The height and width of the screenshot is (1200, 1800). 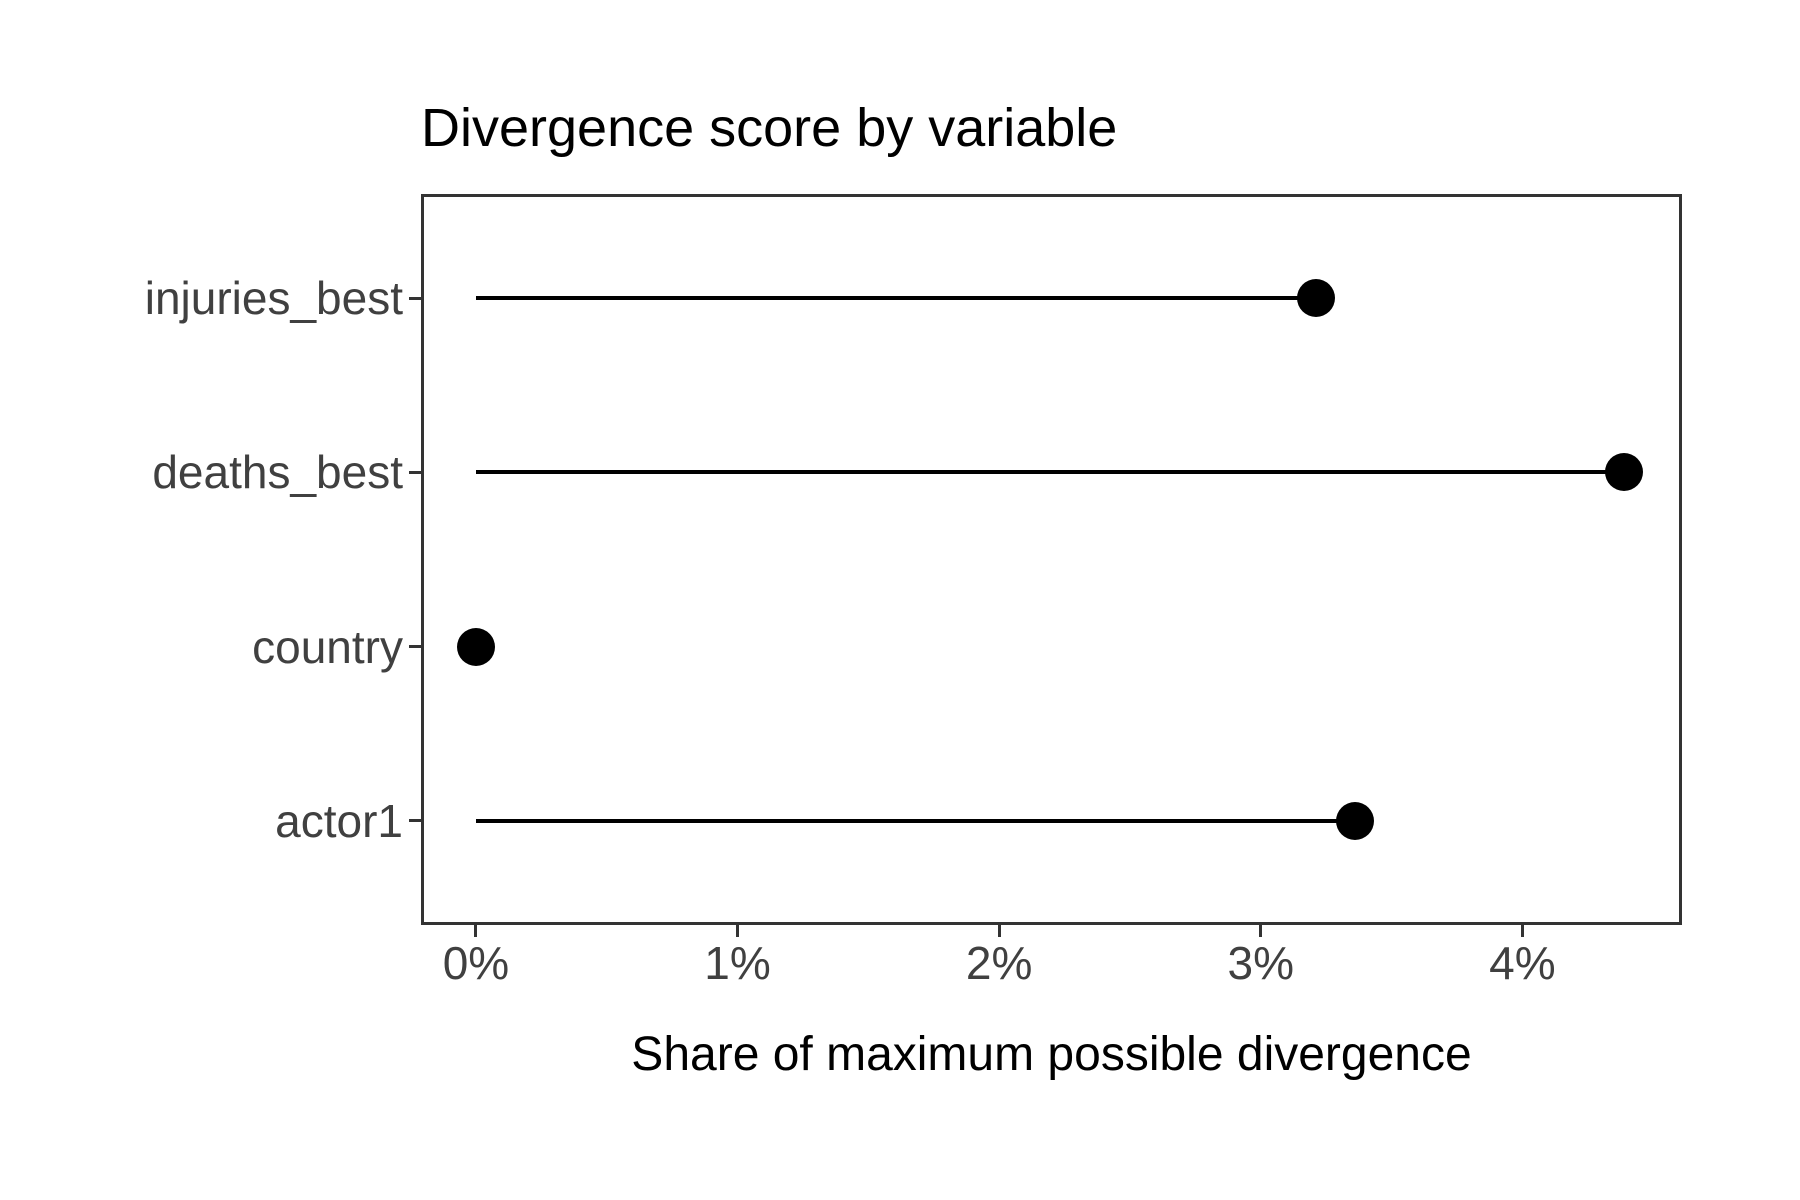 What do you see at coordinates (476, 963) in the screenshot?
I see `x-axis-tick-label: 0%` at bounding box center [476, 963].